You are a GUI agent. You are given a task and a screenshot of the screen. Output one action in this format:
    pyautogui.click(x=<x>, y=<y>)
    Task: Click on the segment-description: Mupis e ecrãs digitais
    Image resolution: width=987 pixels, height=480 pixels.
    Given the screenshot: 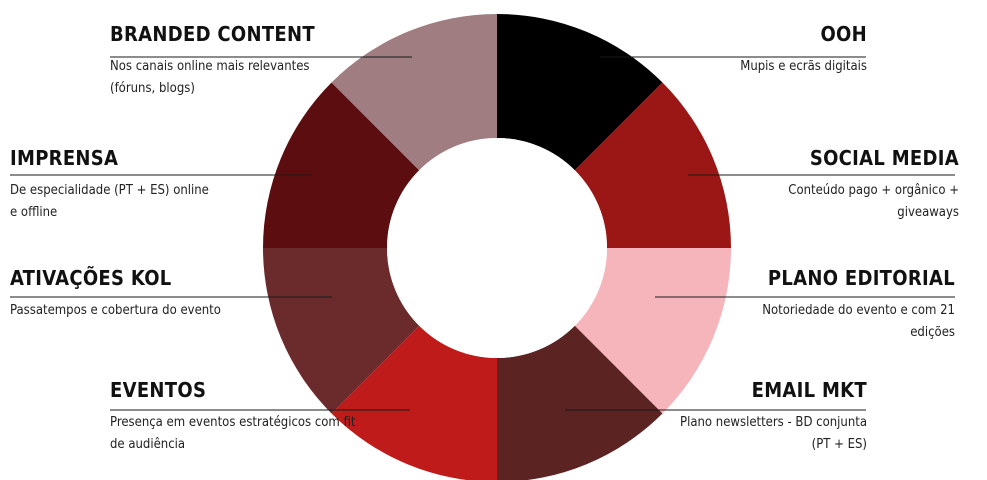 What is the action you would take?
    pyautogui.click(x=803, y=66)
    